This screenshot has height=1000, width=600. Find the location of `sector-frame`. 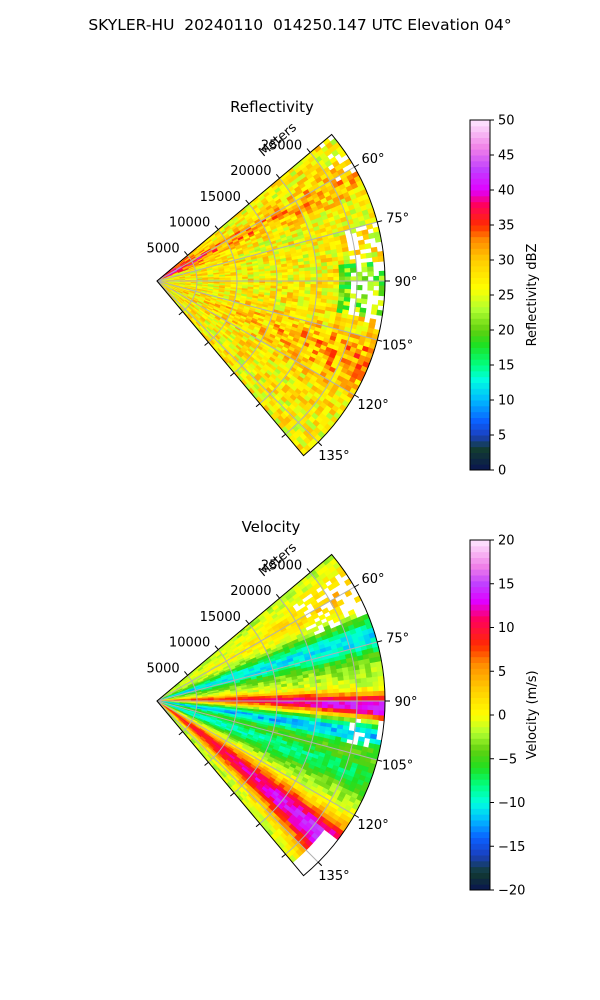

sector-frame is located at coordinates (271, 295).